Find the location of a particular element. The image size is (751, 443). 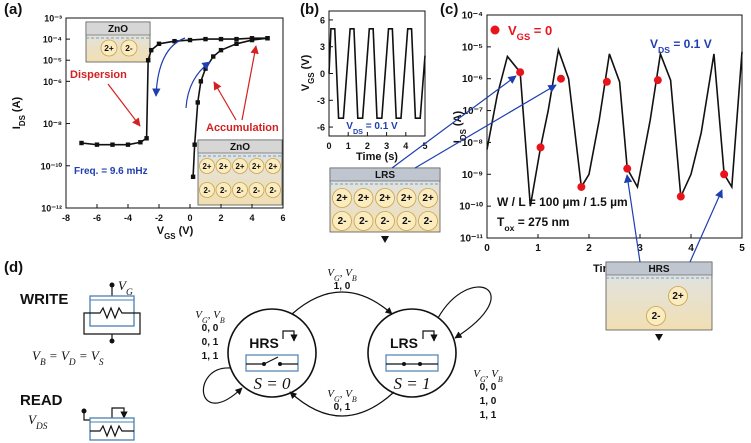

y-tick-label: 10⁻³ is located at coordinates (53, 19).